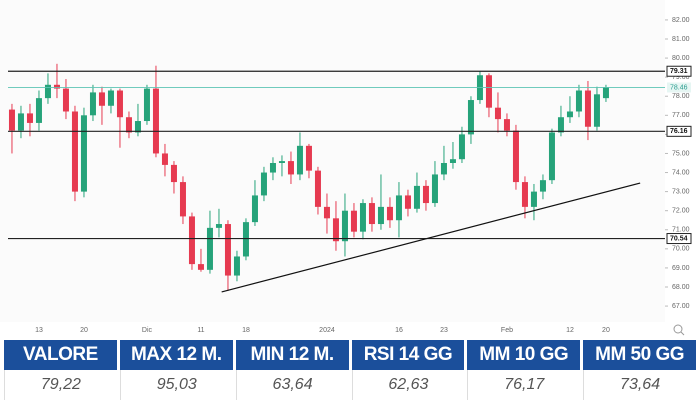 Image resolution: width=700 pixels, height=400 pixels. I want to click on x-tick-label: 16, so click(399, 330).